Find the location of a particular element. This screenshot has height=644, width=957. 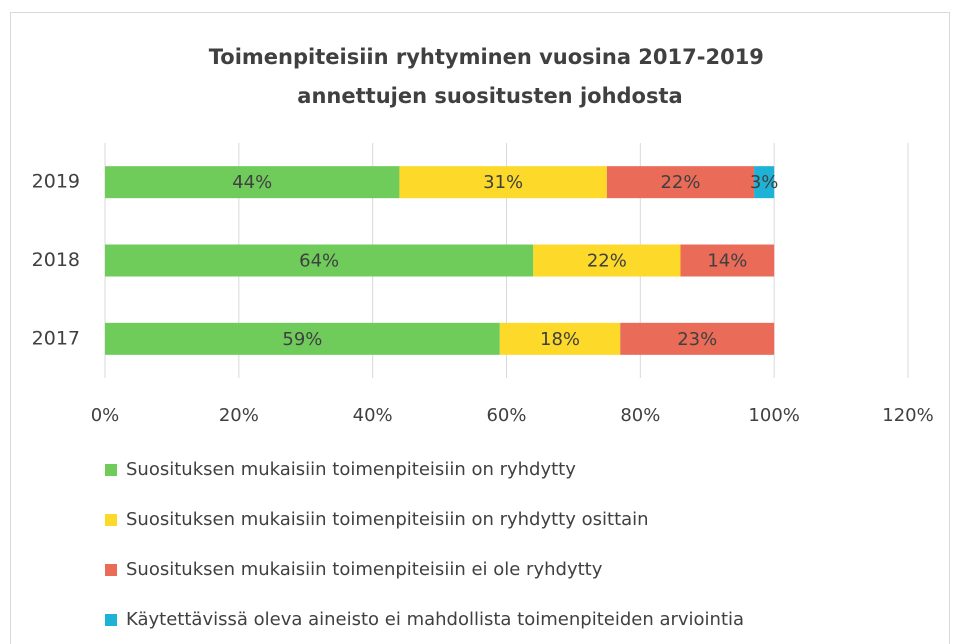

data-label: 14% is located at coordinates (727, 261).